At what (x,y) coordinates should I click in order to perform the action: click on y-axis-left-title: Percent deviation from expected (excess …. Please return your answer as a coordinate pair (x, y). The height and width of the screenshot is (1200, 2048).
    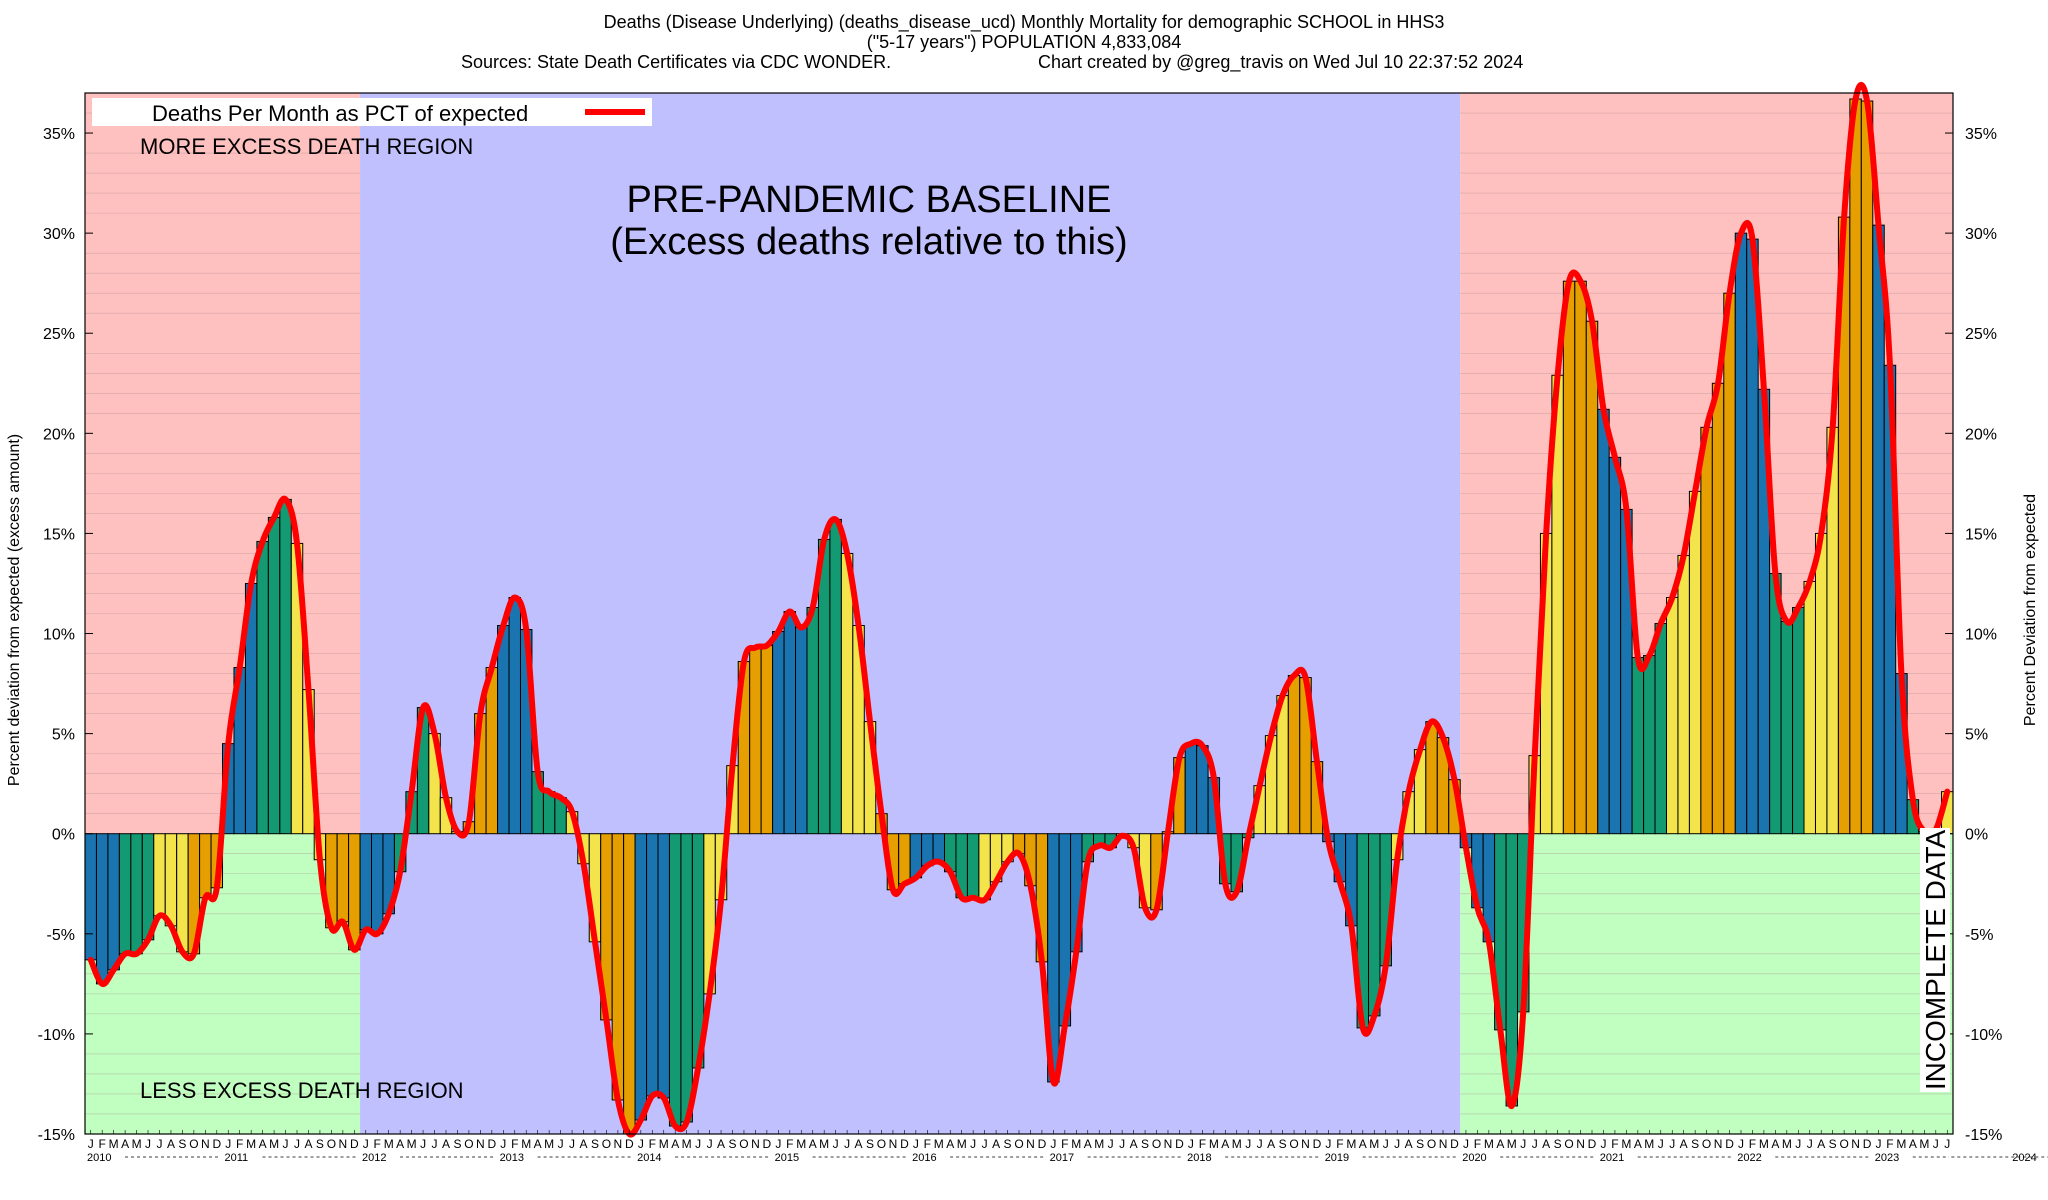
    Looking at the image, I should click on (14, 610).